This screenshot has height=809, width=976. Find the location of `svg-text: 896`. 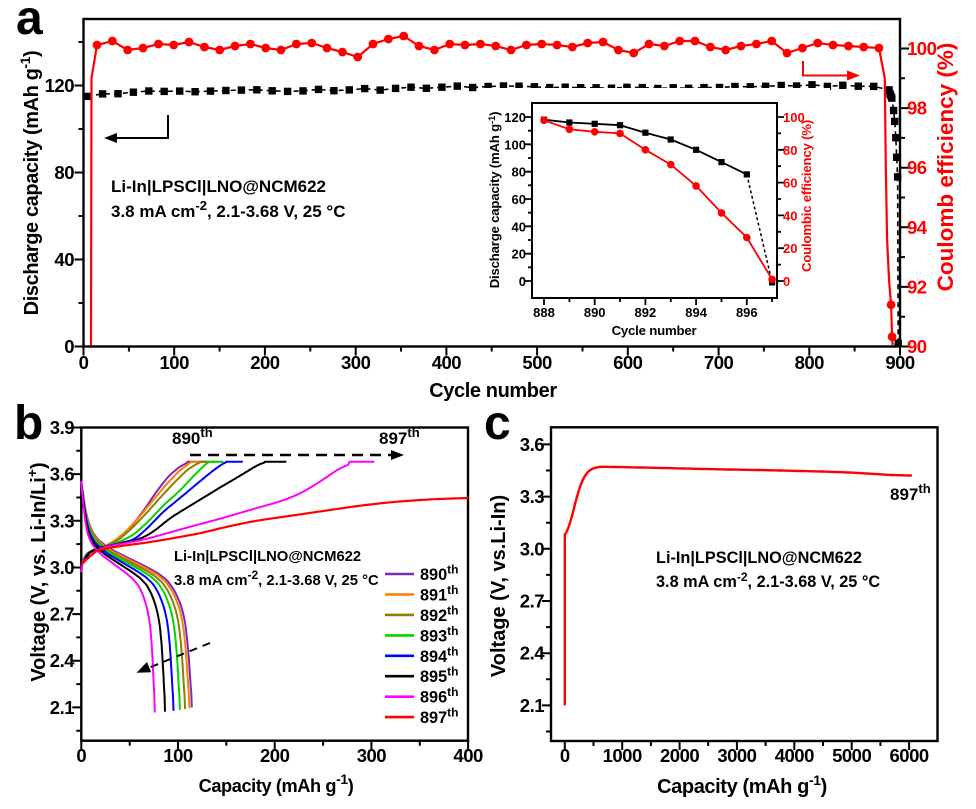

svg-text: 896 is located at coordinates (747, 312).